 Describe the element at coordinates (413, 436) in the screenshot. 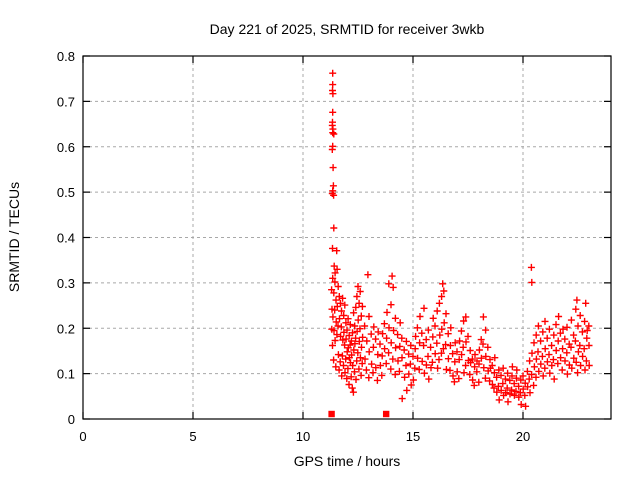

I see `x-tick-label: 15` at that location.